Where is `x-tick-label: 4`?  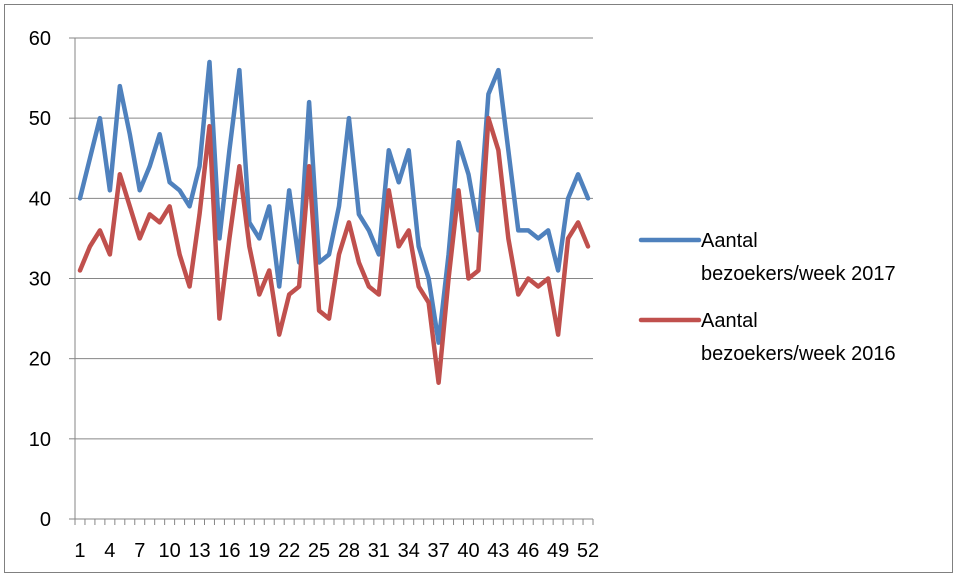 x-tick-label: 4 is located at coordinates (109, 551).